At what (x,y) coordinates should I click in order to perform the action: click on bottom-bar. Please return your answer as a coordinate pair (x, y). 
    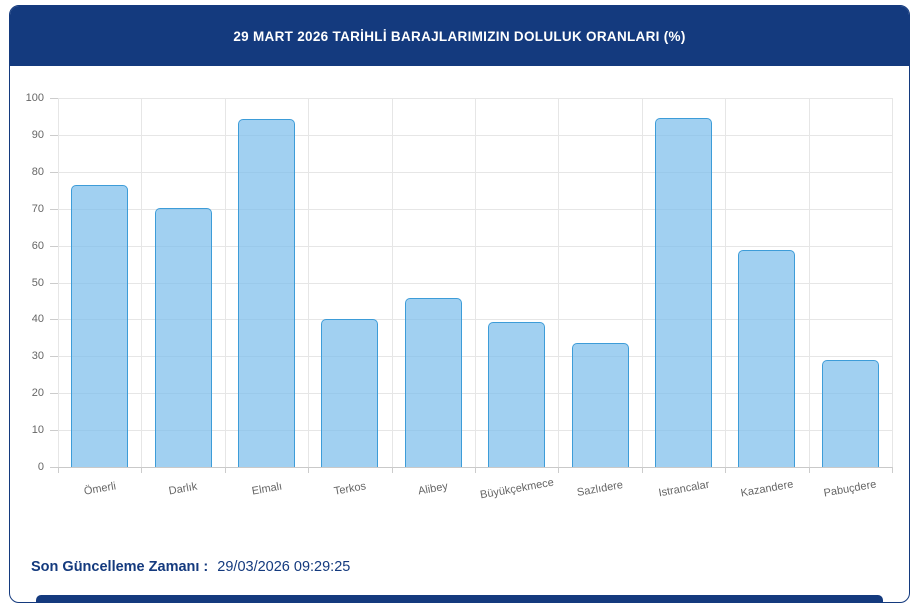
    Looking at the image, I should click on (459, 598).